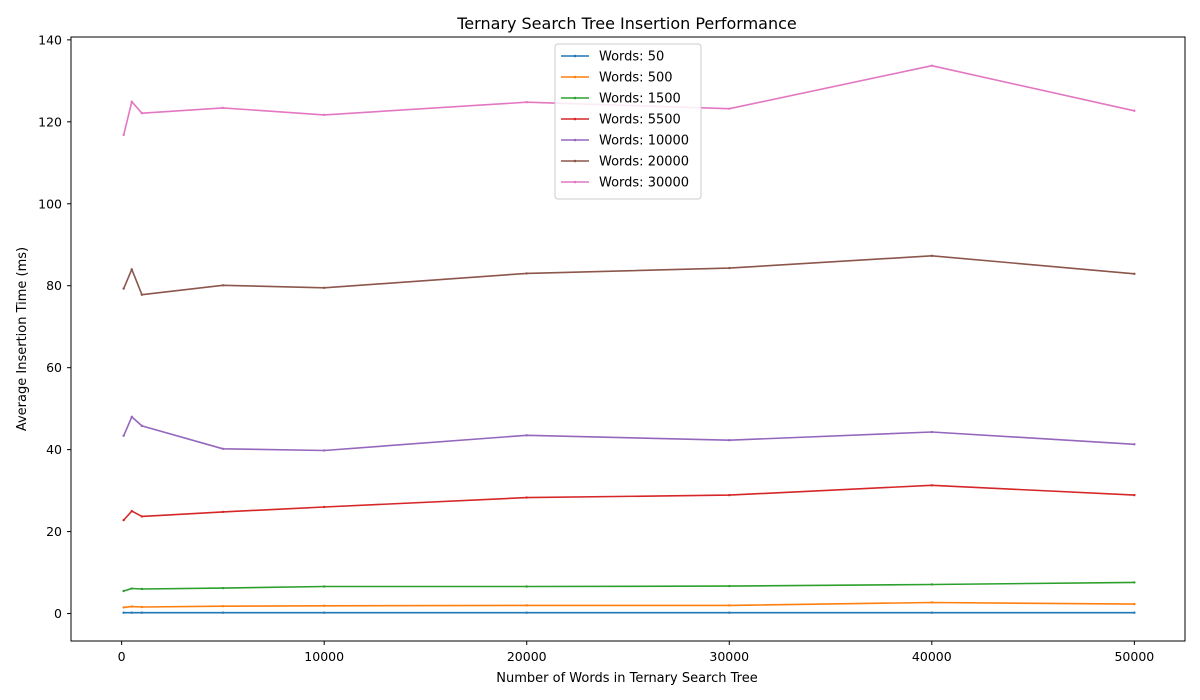 This screenshot has width=1200, height=700. Describe the element at coordinates (54, 367) in the screenshot. I see `y-tick-label: 60` at that location.